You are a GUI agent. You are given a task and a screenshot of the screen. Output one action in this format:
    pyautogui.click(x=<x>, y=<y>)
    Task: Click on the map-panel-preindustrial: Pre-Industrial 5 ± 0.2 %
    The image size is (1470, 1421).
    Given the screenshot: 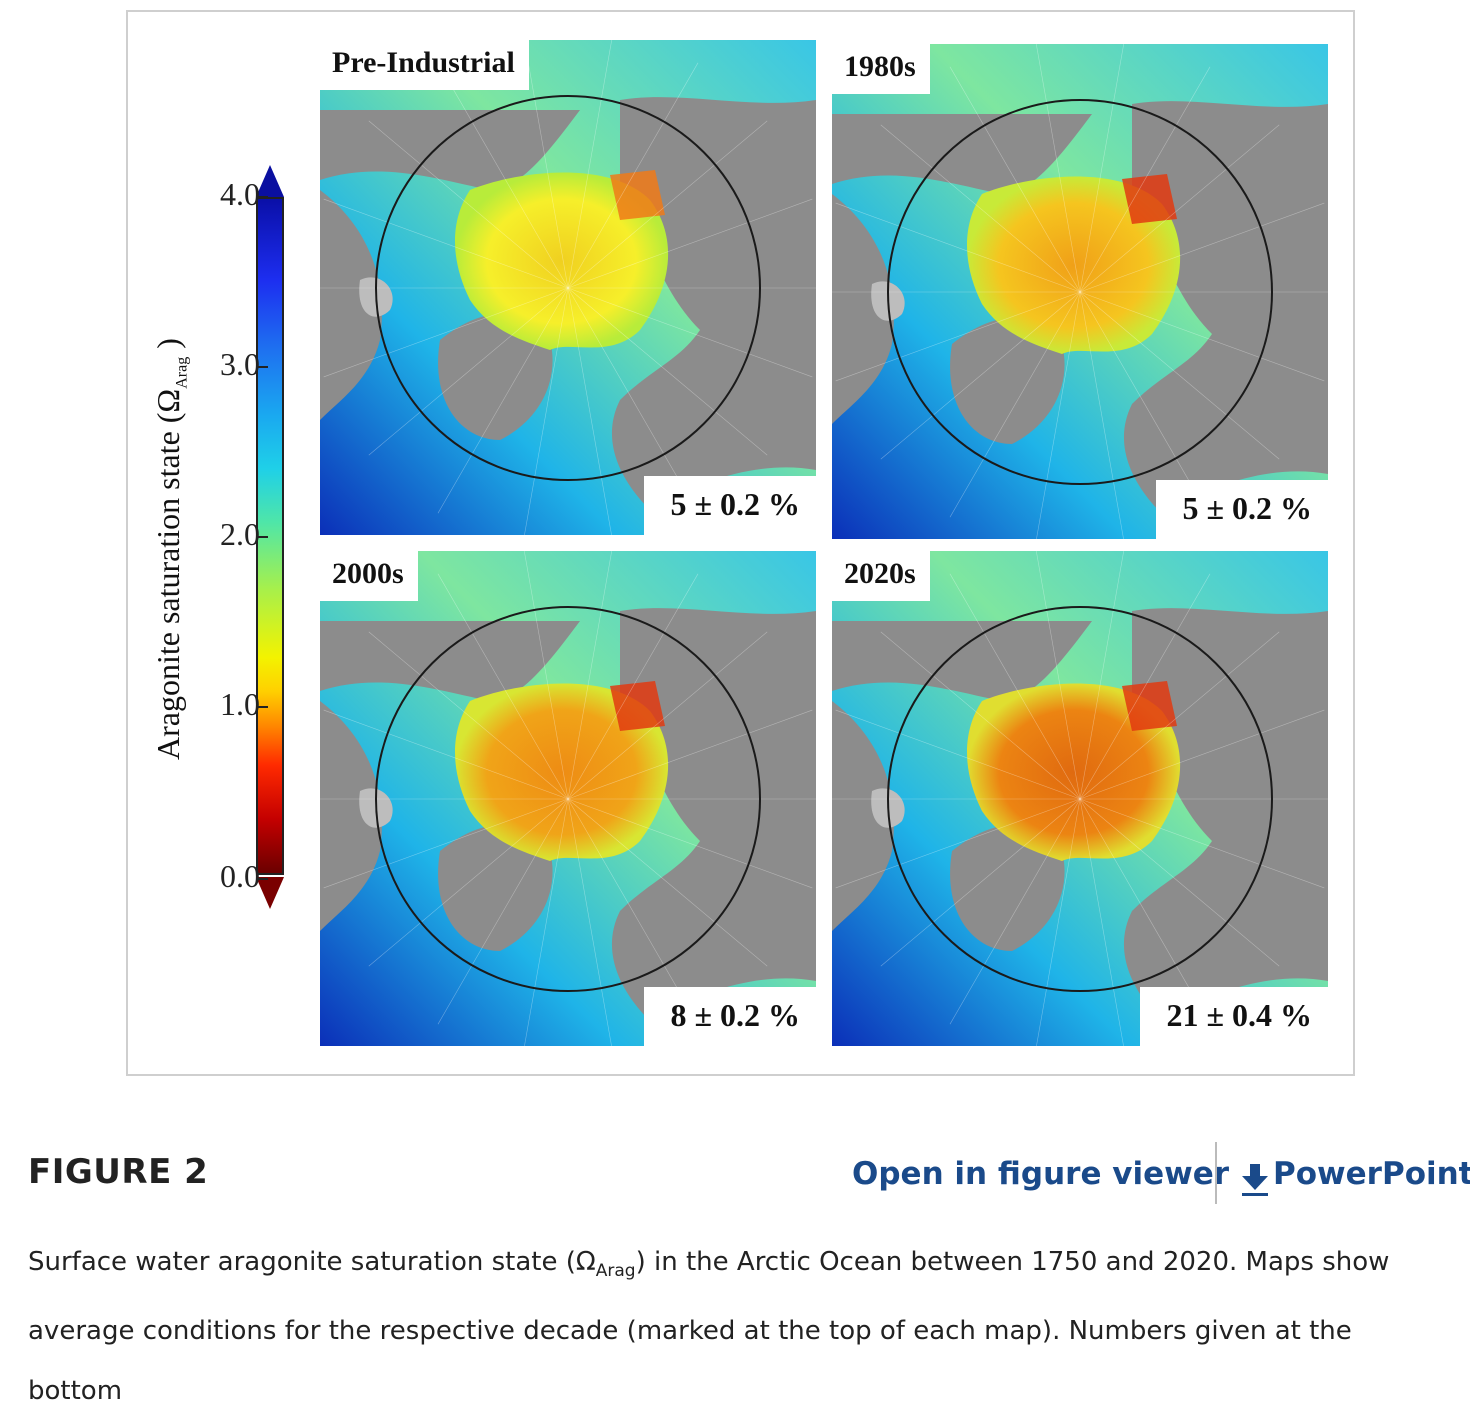 What is the action you would take?
    pyautogui.click(x=568, y=287)
    